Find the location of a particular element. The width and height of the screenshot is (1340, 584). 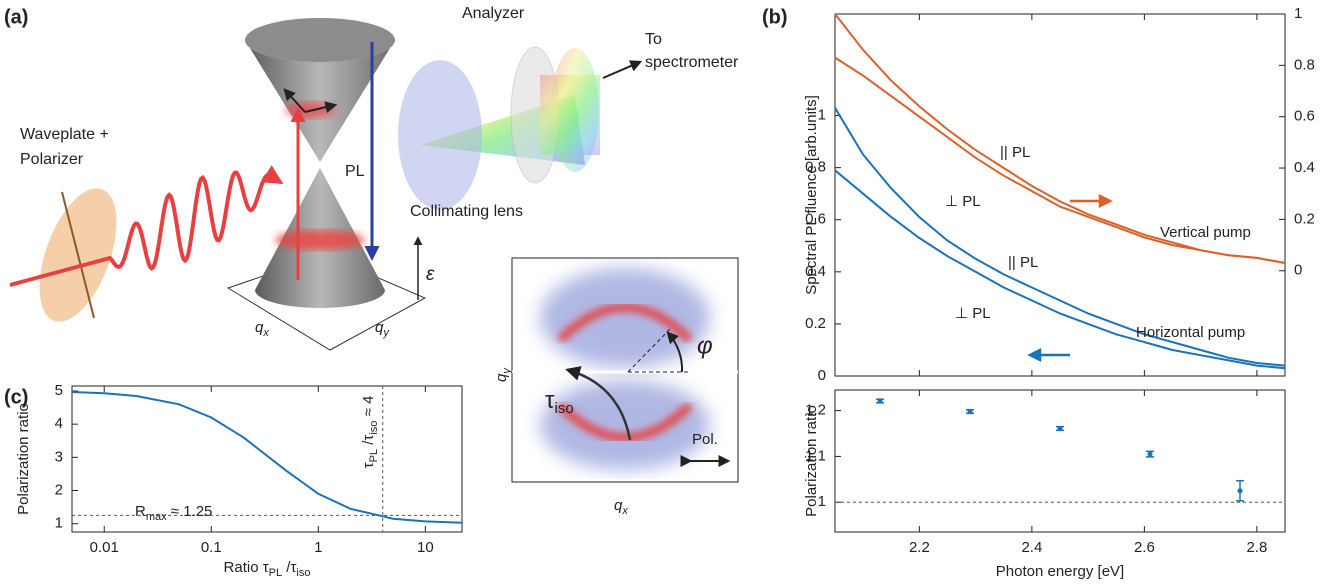

diagram-label: To spectrometer is located at coordinates (692, 51).